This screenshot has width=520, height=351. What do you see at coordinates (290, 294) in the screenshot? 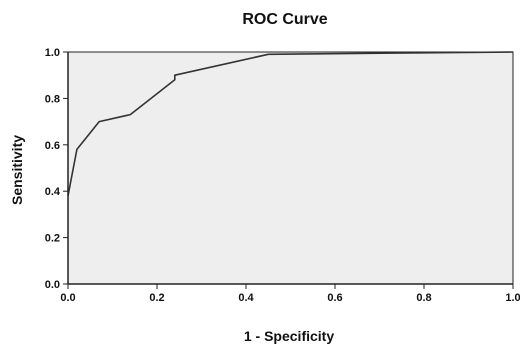
I see `x-axis-ticks: 0.0 0.2 0.4 0.6 0.8 1.0` at bounding box center [290, 294].